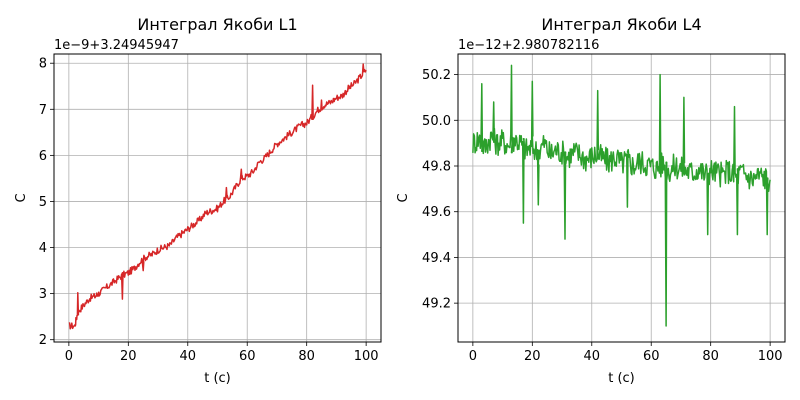 Image resolution: width=800 pixels, height=400 pixels. I want to click on y-tick-label: 49.2, so click(436, 304).